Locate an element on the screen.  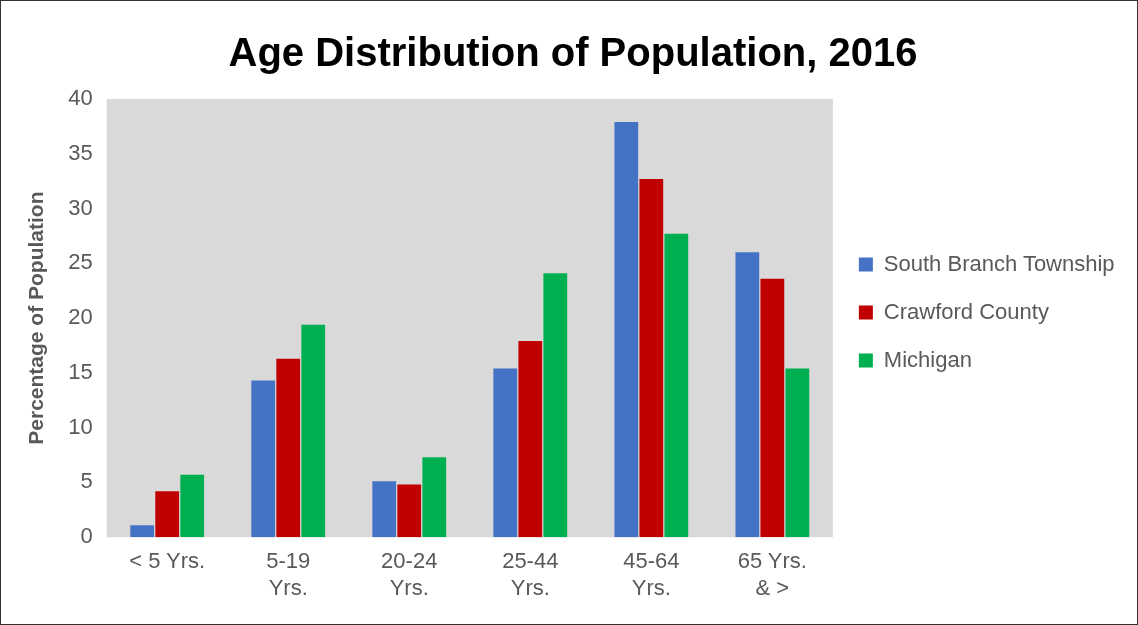
x-tick-label: 5-19 Yrs. is located at coordinates (288, 574).